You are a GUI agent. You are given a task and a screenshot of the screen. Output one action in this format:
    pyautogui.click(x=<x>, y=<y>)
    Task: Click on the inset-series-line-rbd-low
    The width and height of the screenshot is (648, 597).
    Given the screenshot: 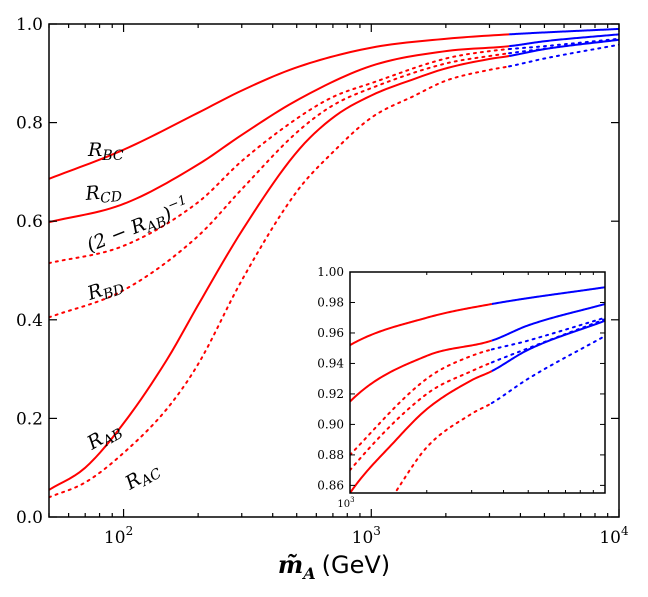 What is the action you would take?
    pyautogui.click(x=421, y=416)
    